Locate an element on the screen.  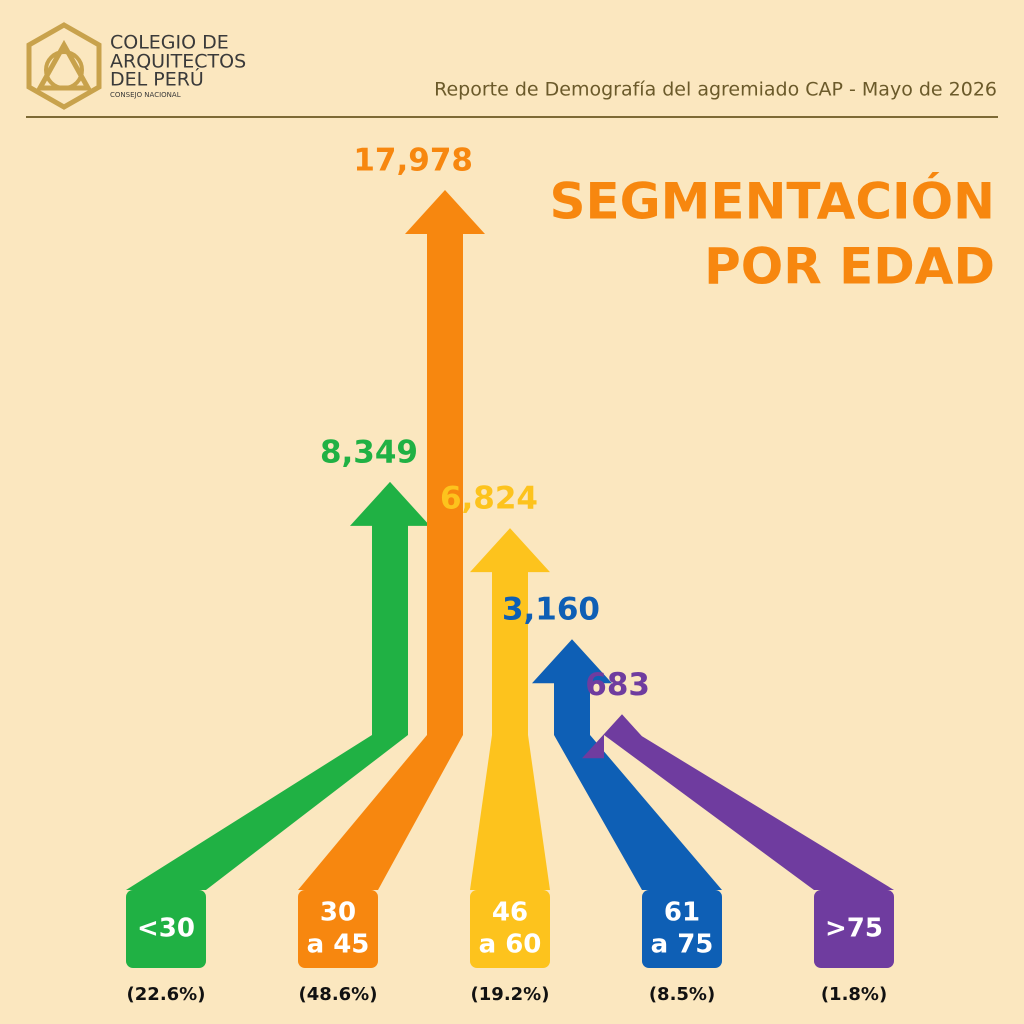
category-label: a 45 is located at coordinates (338, 945).